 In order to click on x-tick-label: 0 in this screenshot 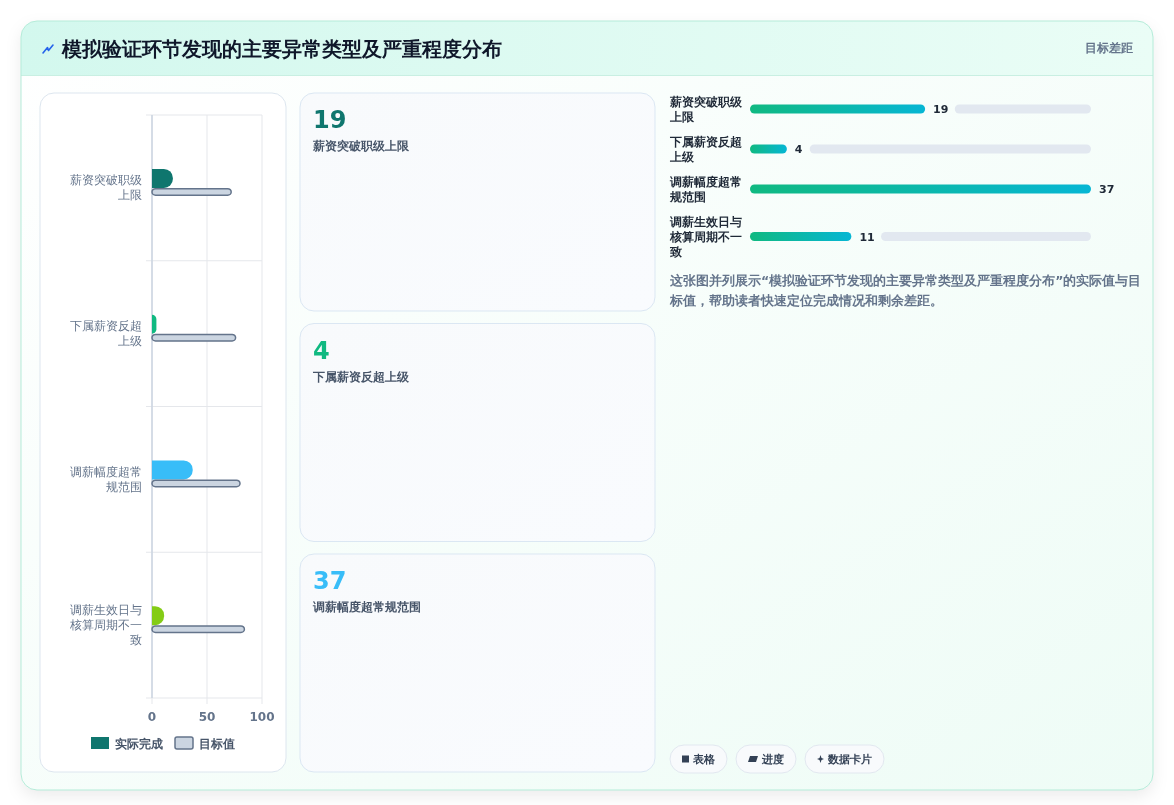, I will do `click(152, 717)`.